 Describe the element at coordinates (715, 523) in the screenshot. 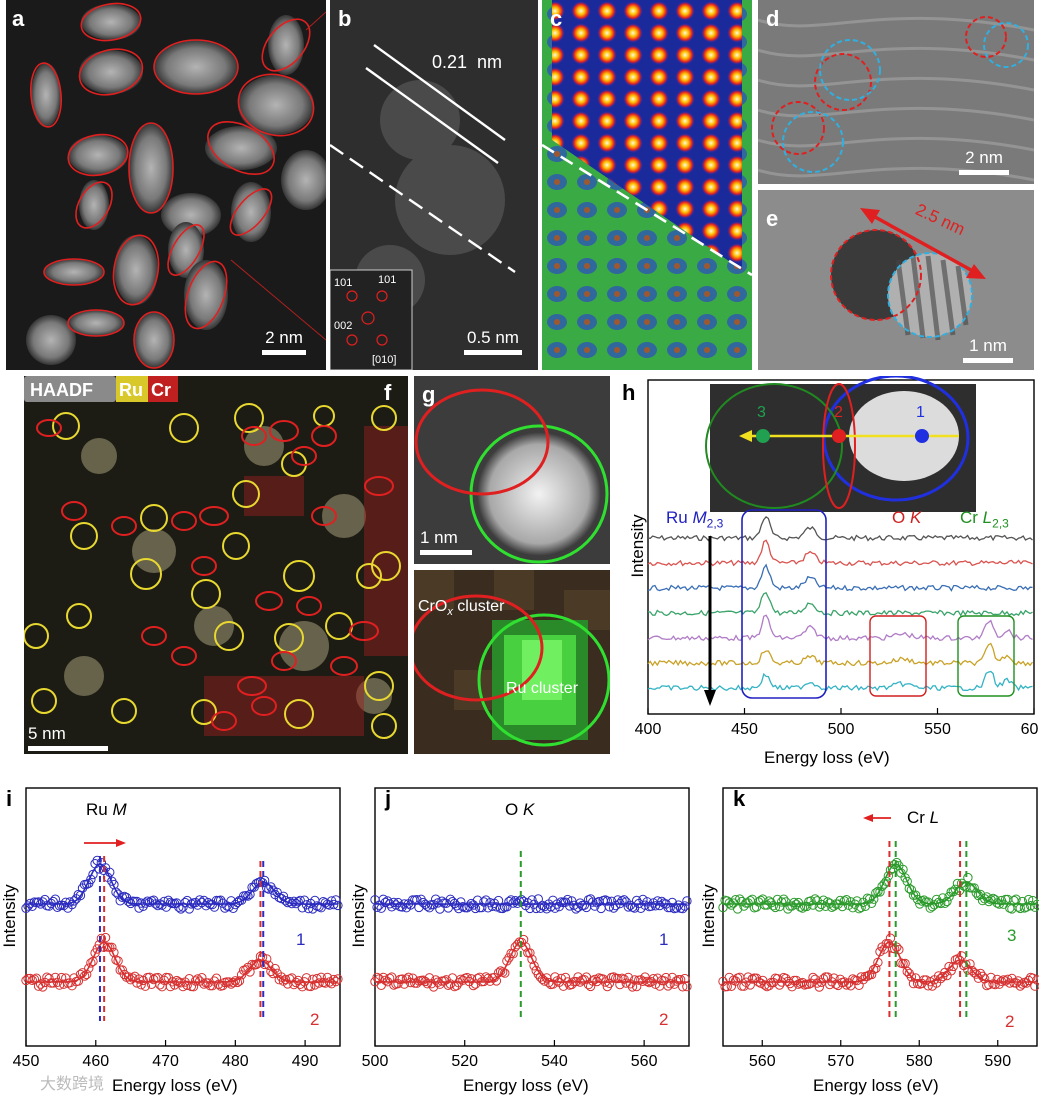

I see `h-ru-sub: 2,3` at that location.